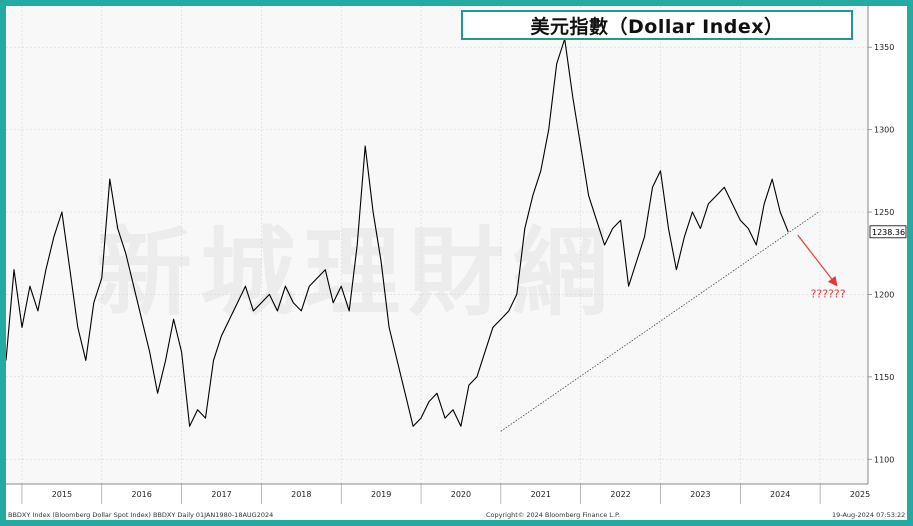 The width and height of the screenshot is (913, 526). I want to click on x-tick-label: 2020, so click(461, 494).